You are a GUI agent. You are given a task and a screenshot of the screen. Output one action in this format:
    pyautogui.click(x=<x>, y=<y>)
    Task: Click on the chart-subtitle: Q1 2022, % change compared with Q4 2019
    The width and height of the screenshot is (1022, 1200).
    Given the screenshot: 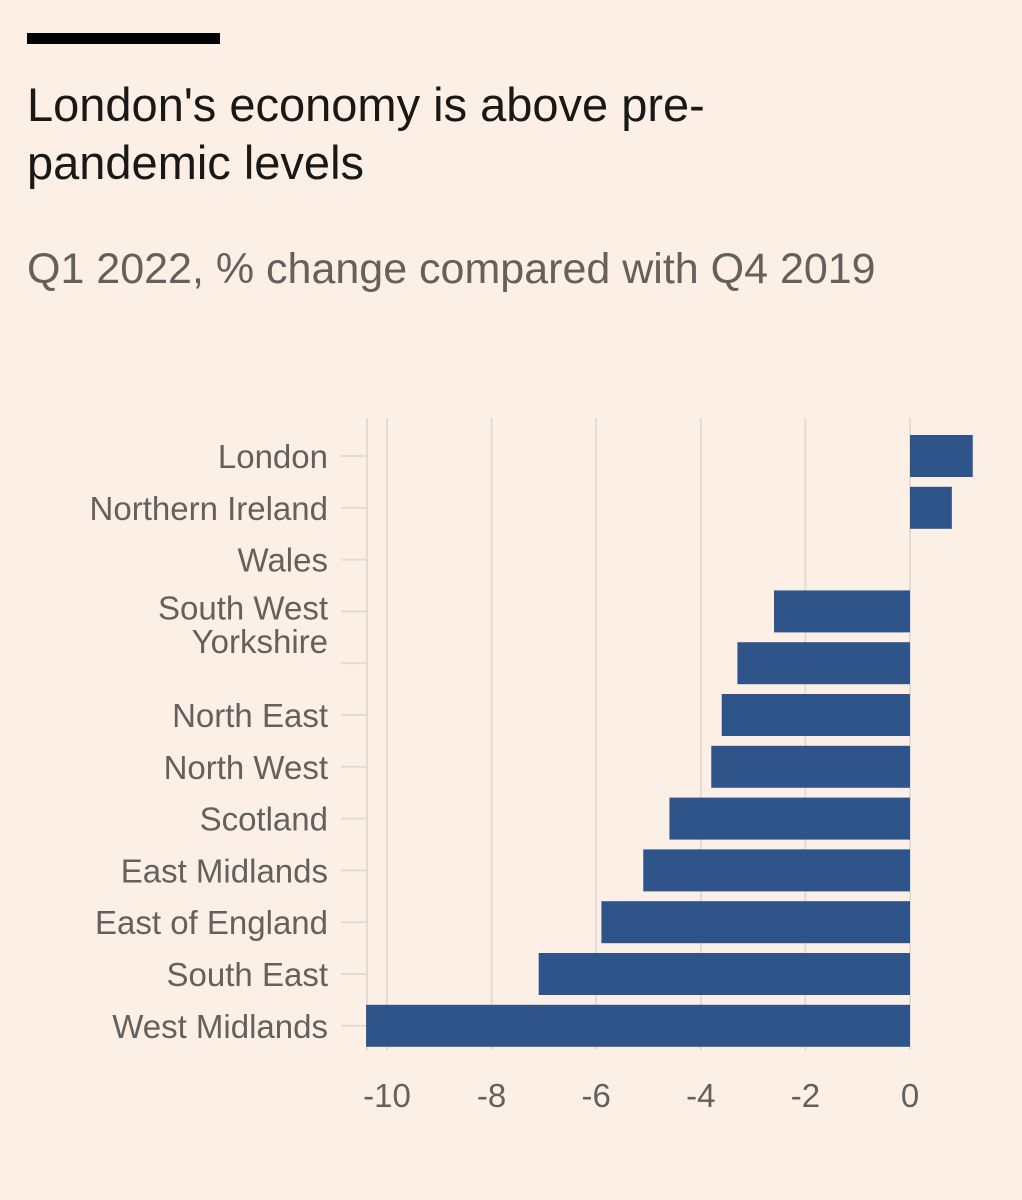 What is the action you would take?
    pyautogui.click(x=451, y=269)
    